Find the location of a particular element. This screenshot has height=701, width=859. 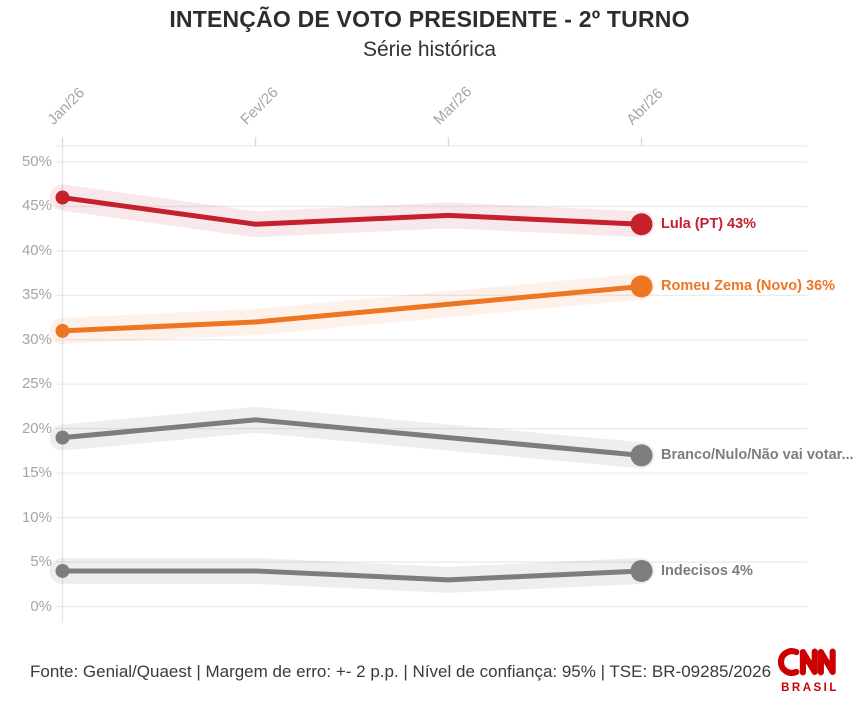

cnn-logo-icon is located at coordinates (806, 662).